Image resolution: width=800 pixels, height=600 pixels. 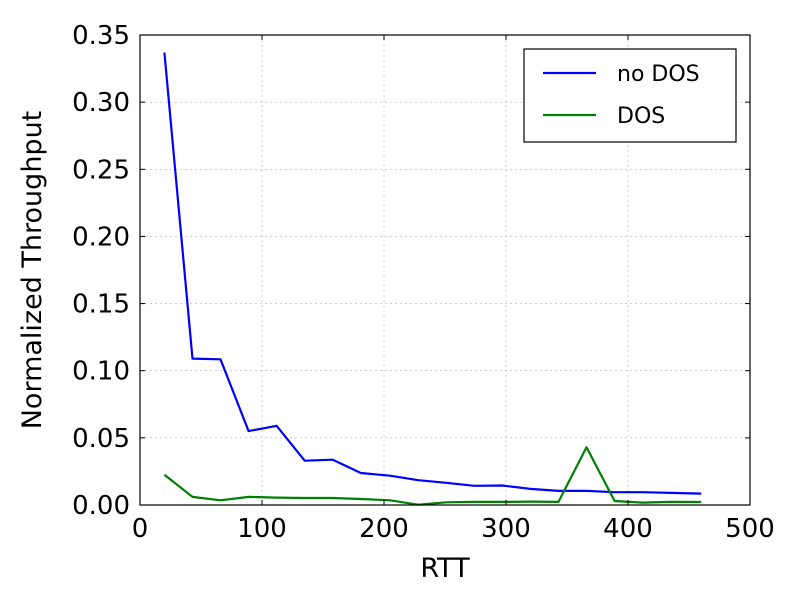 I want to click on y-tick-label: 0.00, so click(x=101, y=506).